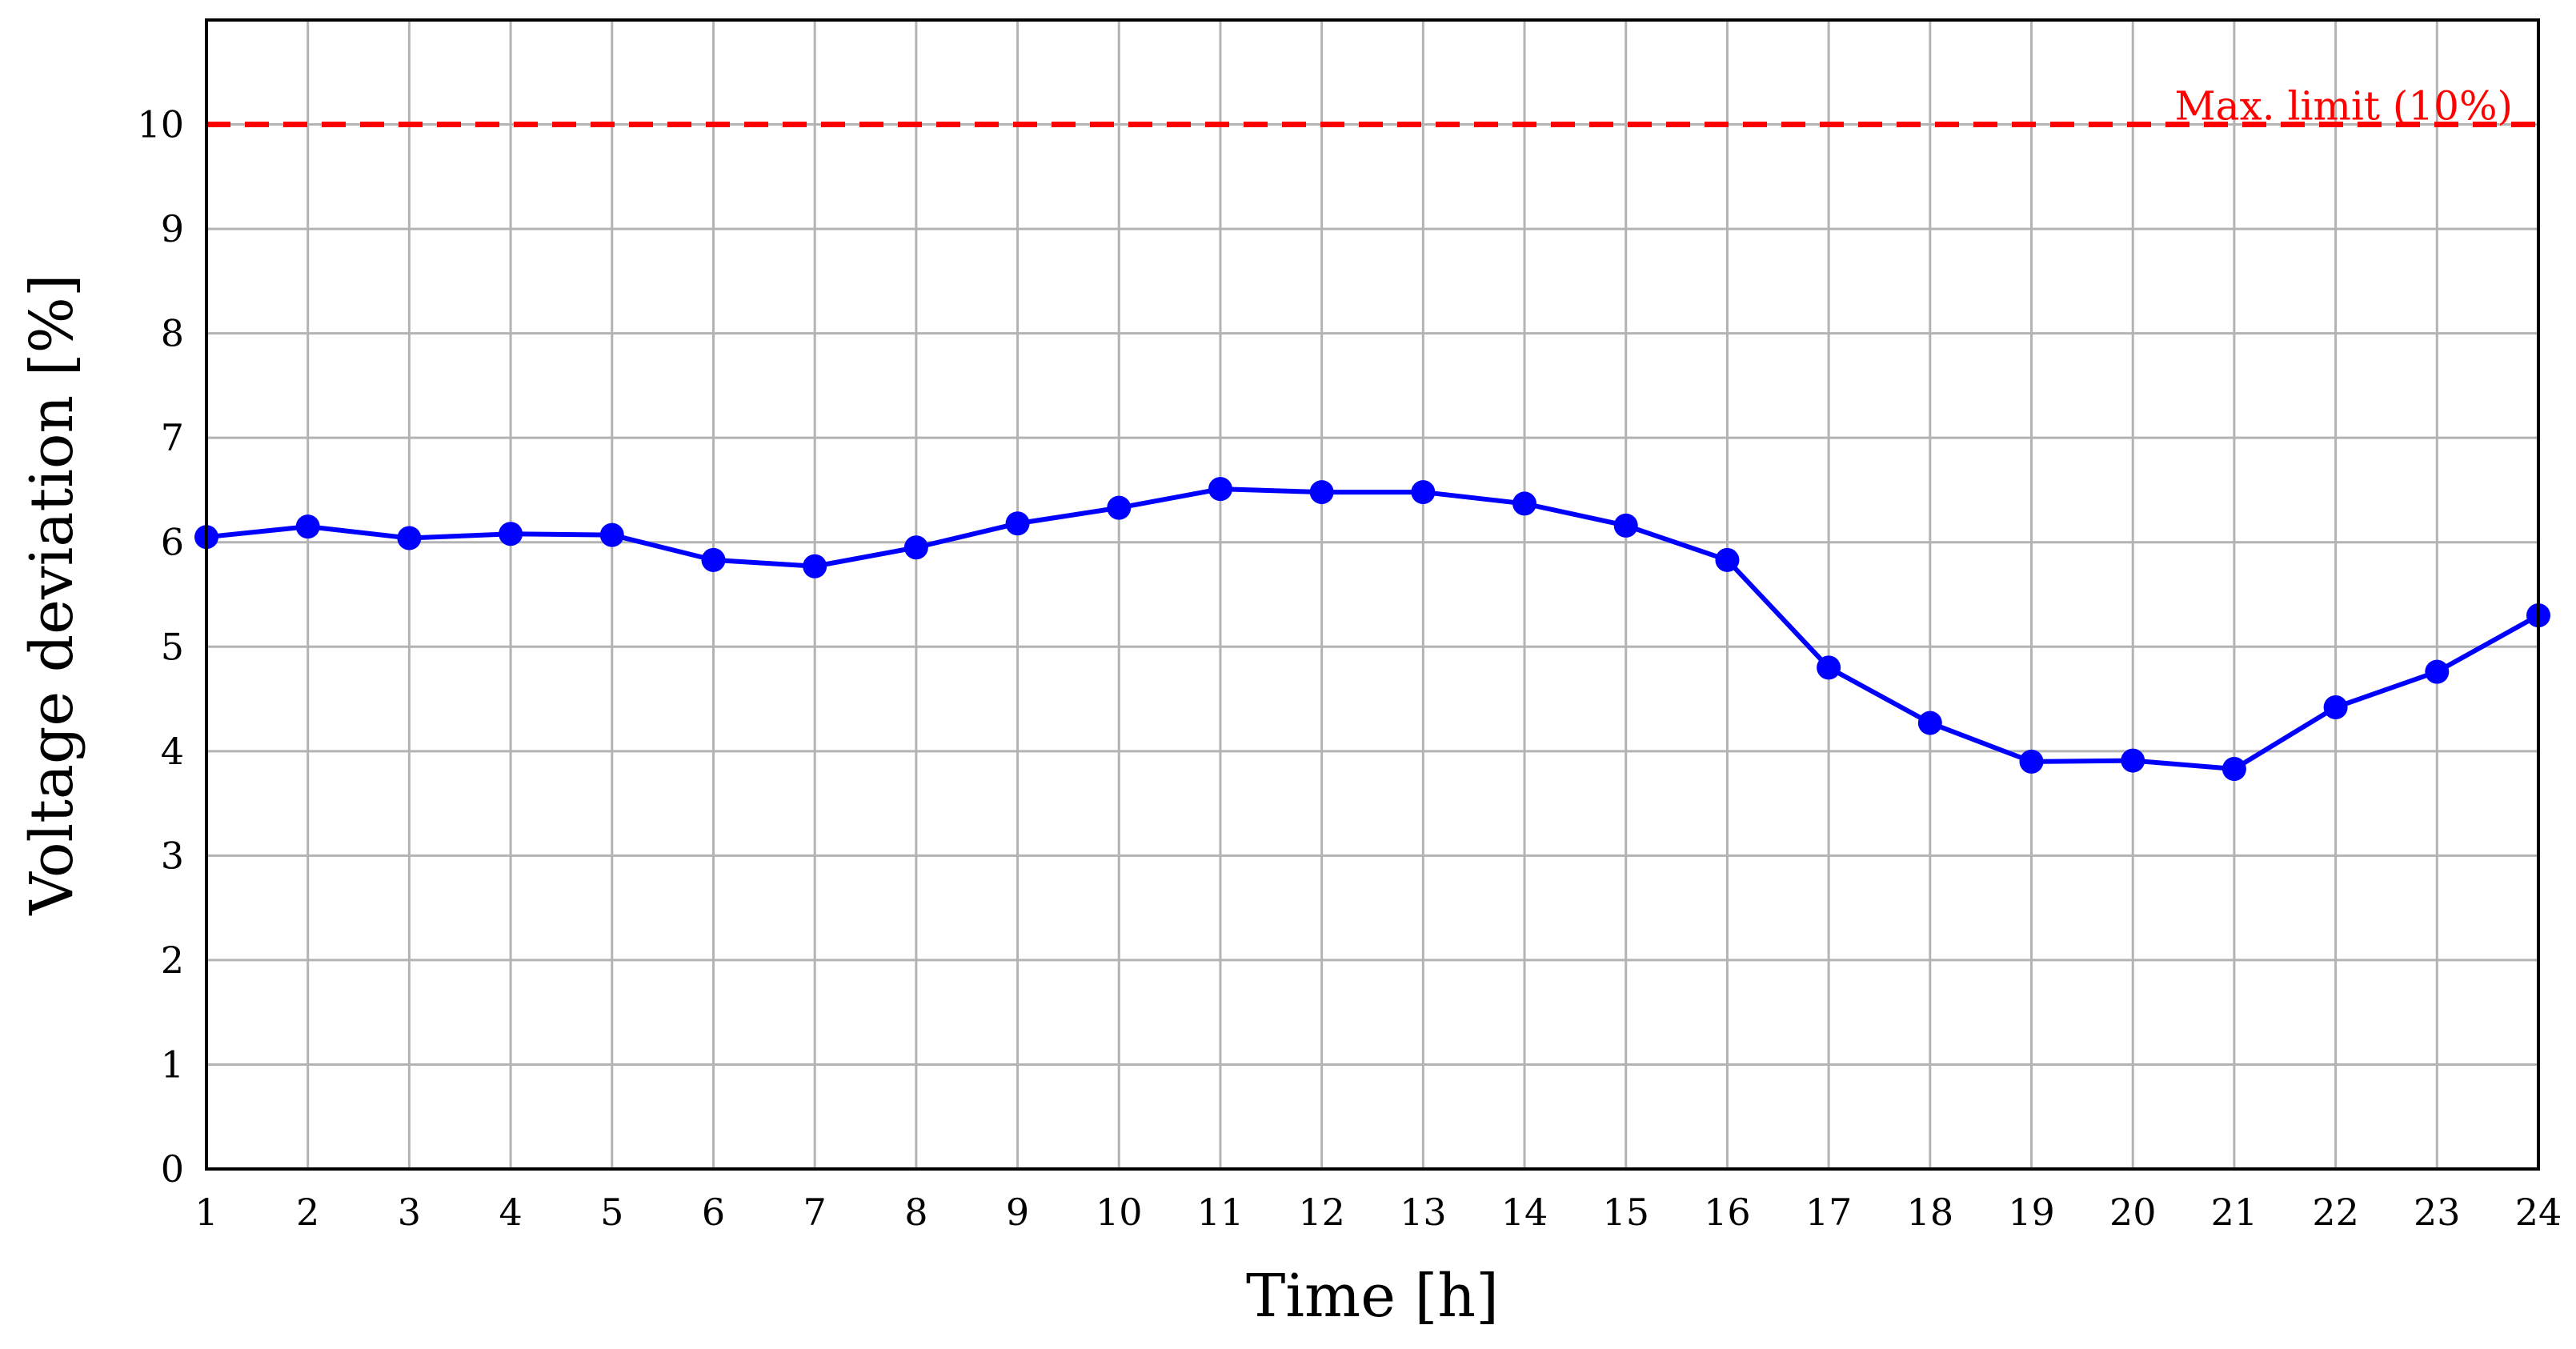 This screenshot has height=1349, width=2576. What do you see at coordinates (172, 960) in the screenshot?
I see `y-tick-label: 2` at bounding box center [172, 960].